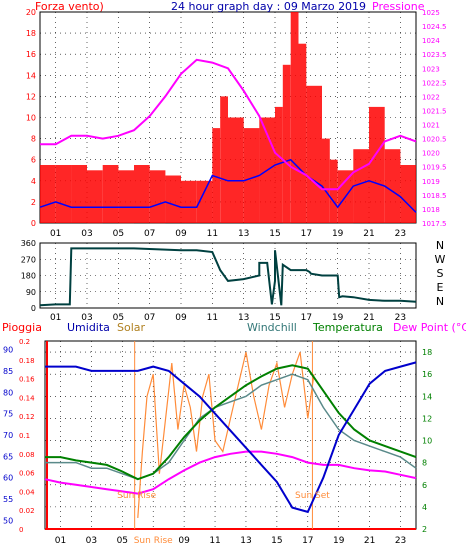 This screenshot has width=466, height=559. Describe the element at coordinates (230, 472) in the screenshot. I see `dewpoint-line` at that location.